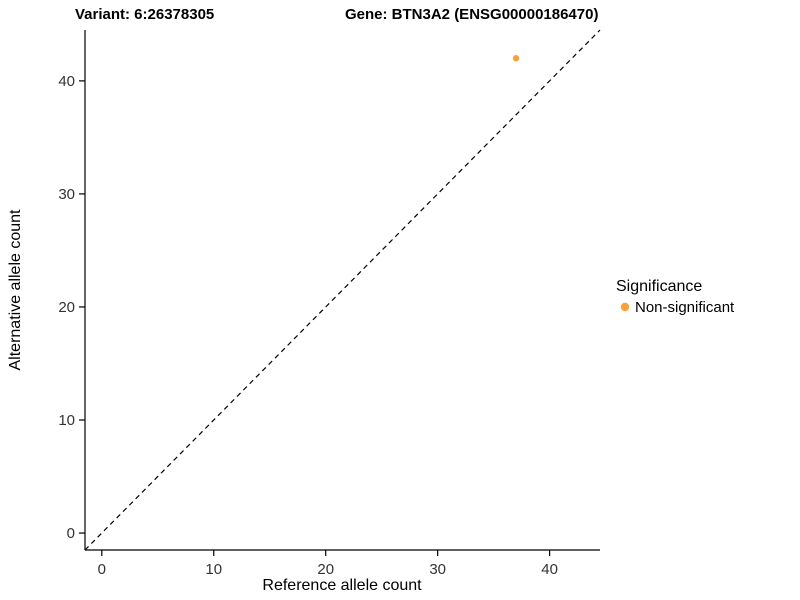  What do you see at coordinates (437, 569) in the screenshot?
I see `x-tick-label: 30` at bounding box center [437, 569].